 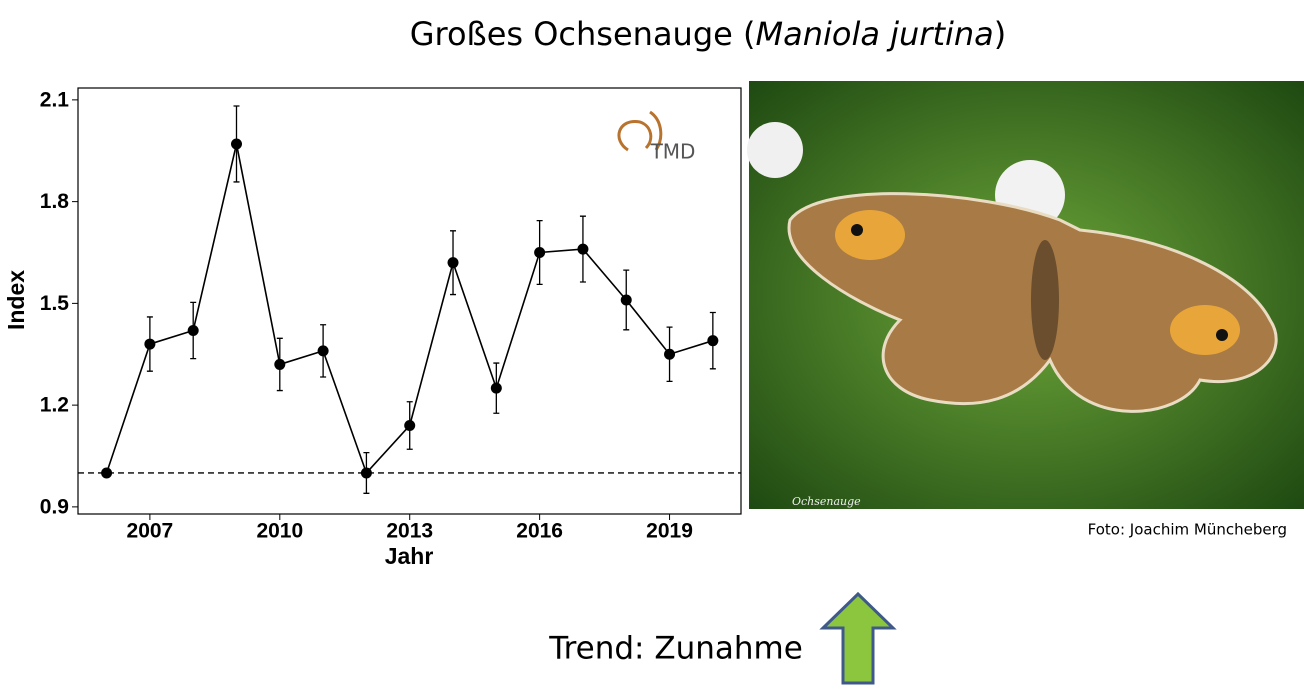 What do you see at coordinates (1187, 530) in the screenshot?
I see `photo-credit: Foto: Joachim Müncheberg` at bounding box center [1187, 530].